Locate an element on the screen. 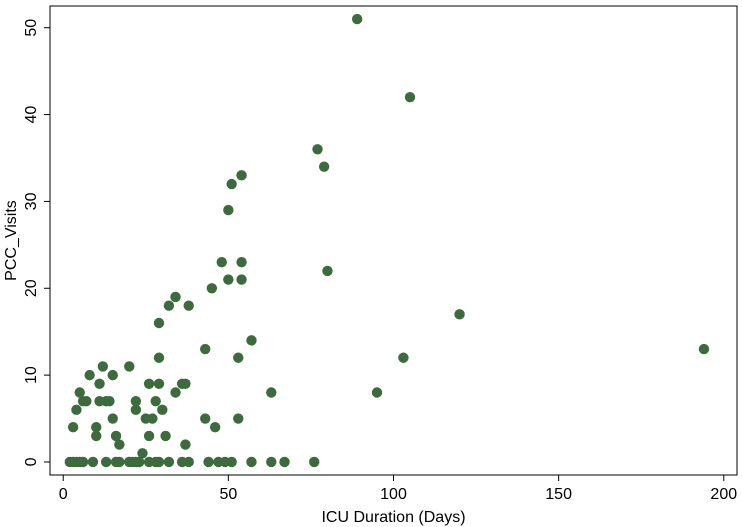 The width and height of the screenshot is (742, 527). x-tick-label: 50 is located at coordinates (228, 494).